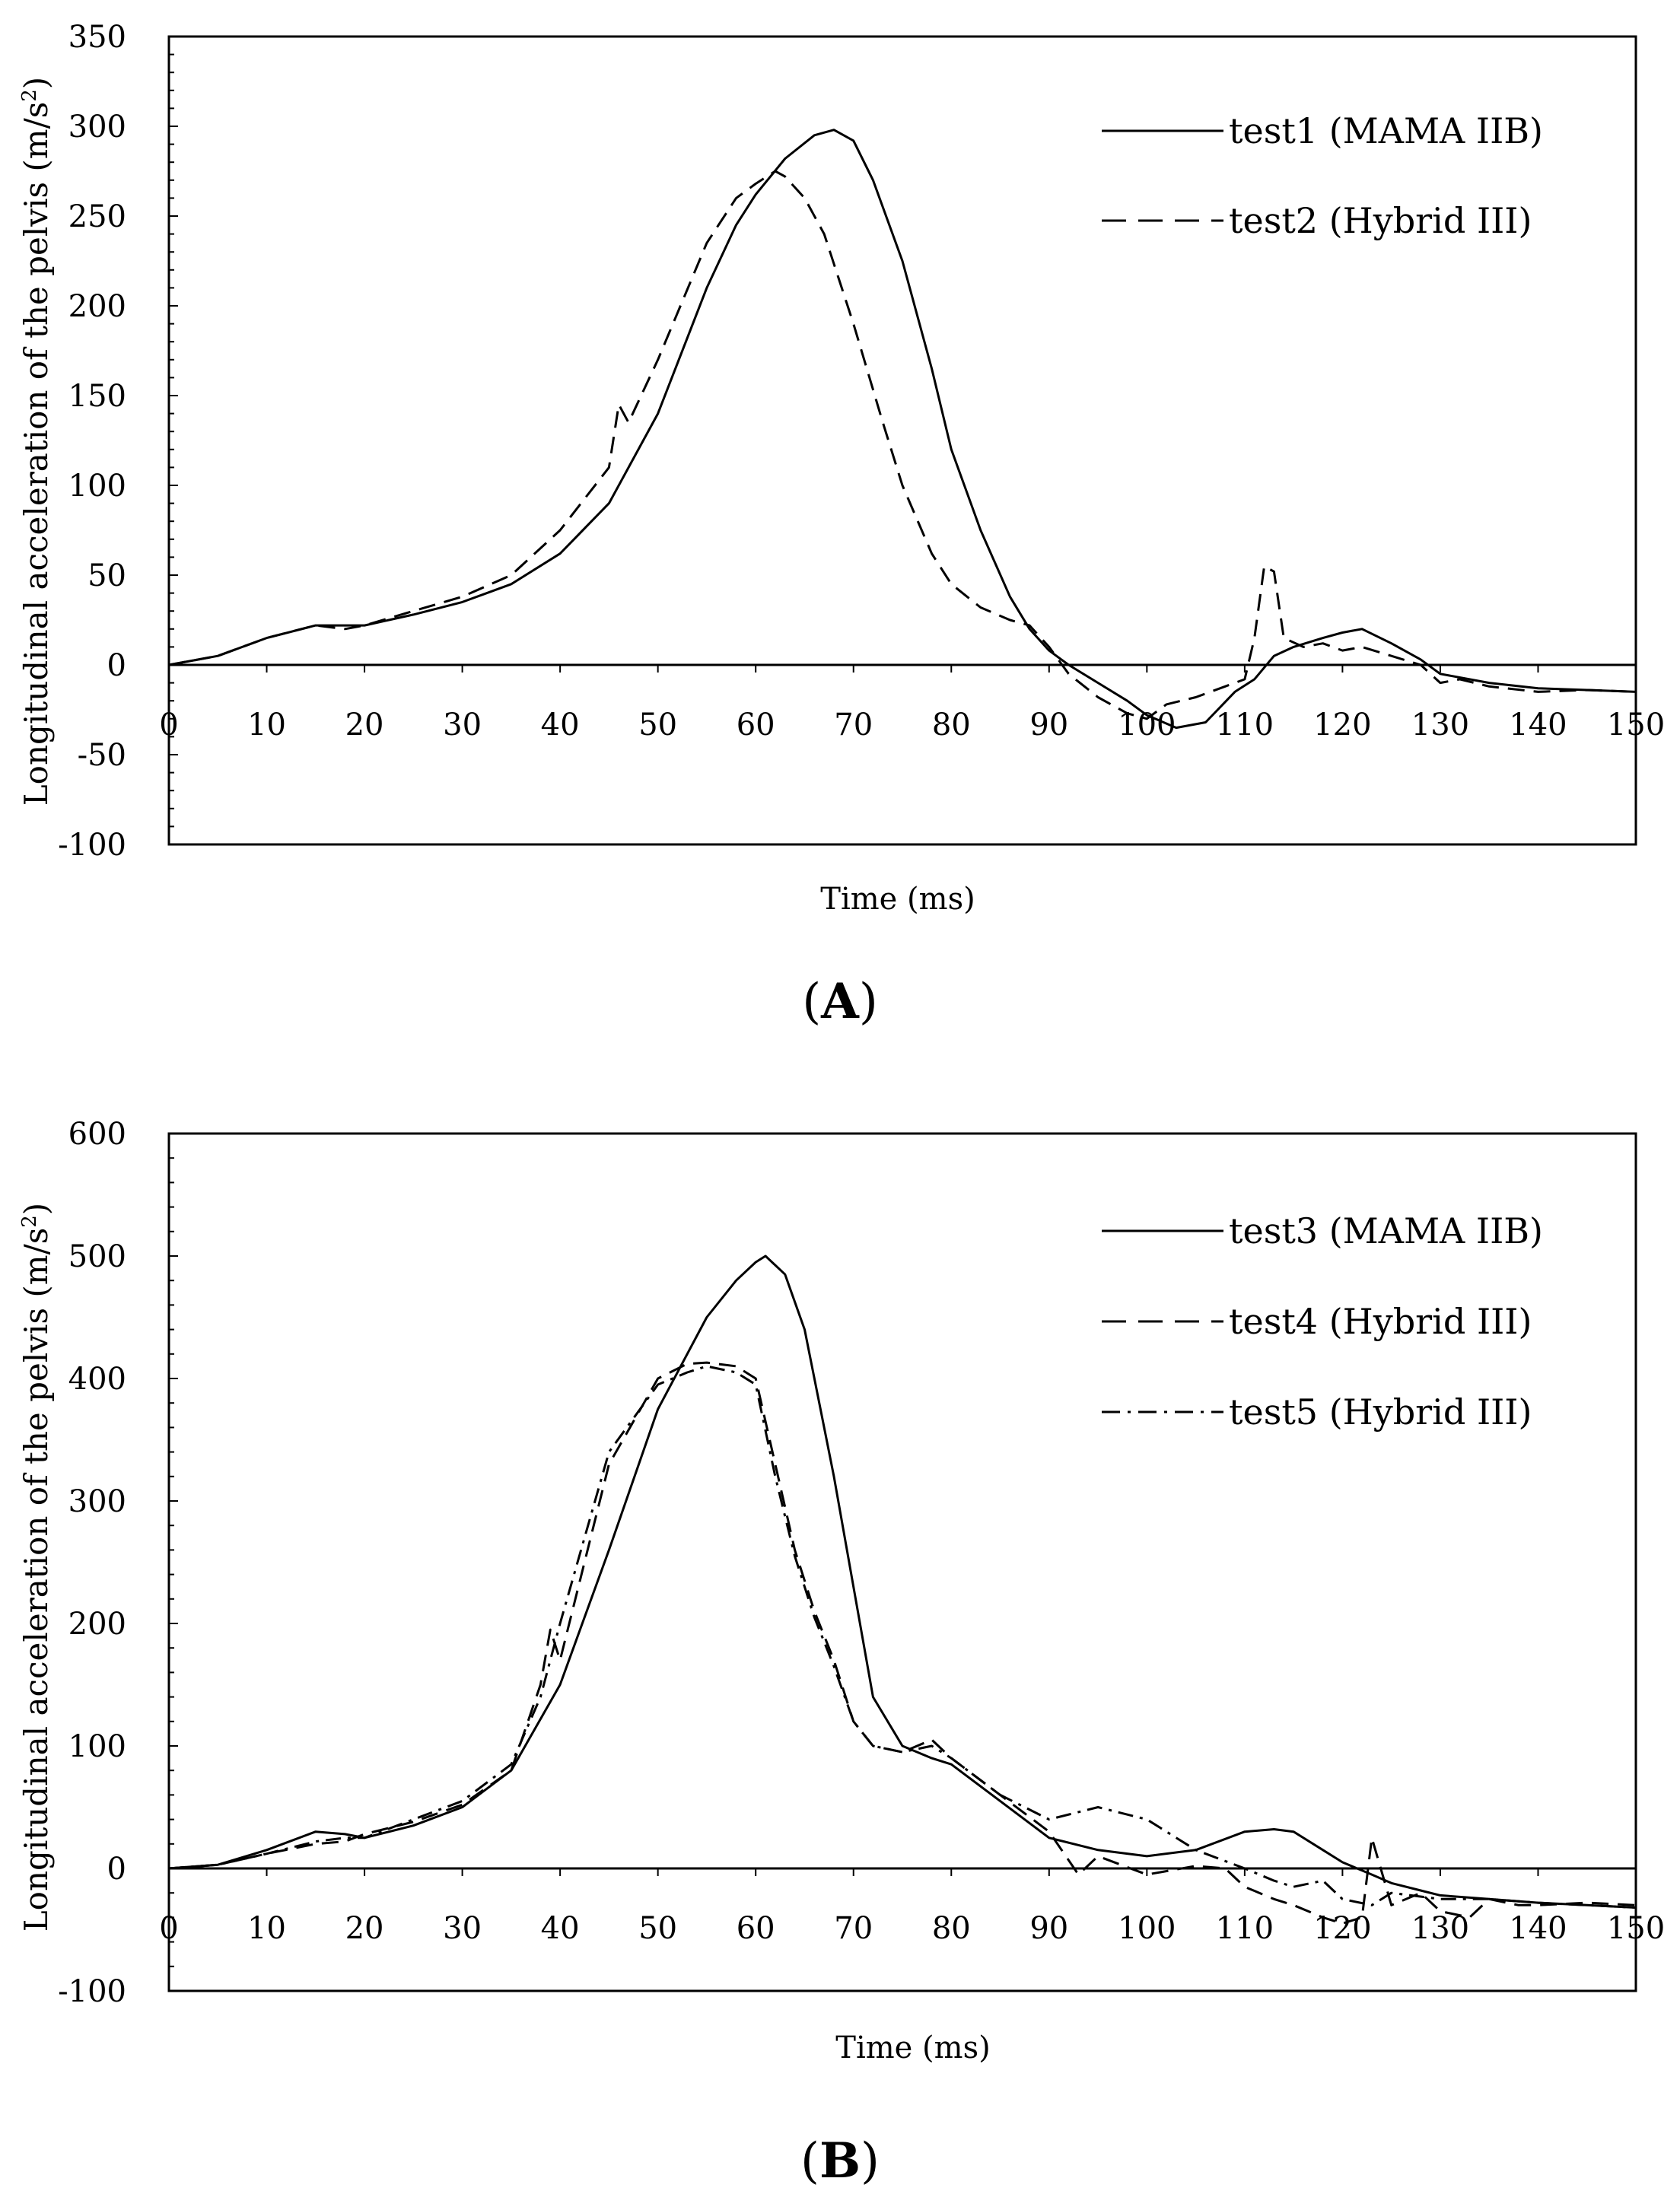 The height and width of the screenshot is (2210, 1680). What do you see at coordinates (107, 575) in the screenshot?
I see `y-tick-label: 50` at bounding box center [107, 575].